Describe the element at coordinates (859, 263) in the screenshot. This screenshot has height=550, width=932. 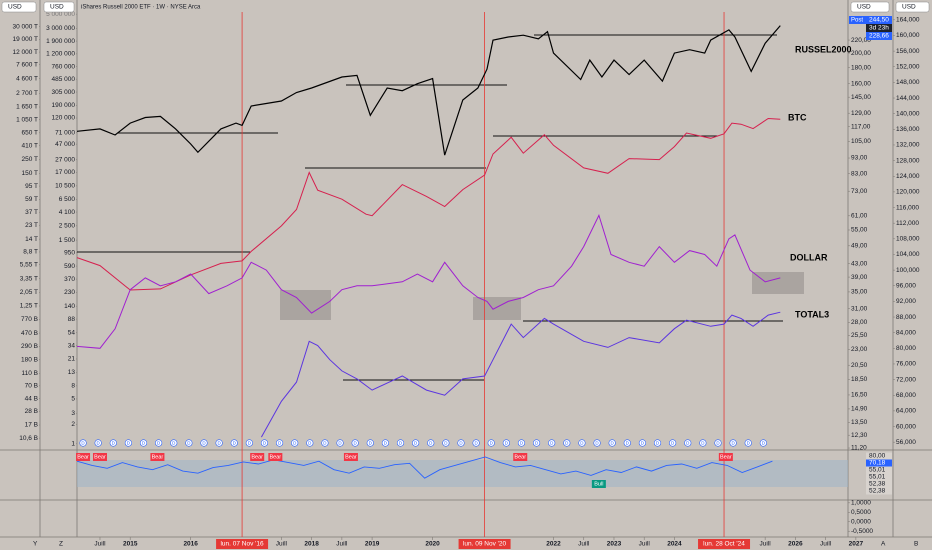
I see `y-tick-label: 43,00` at that location.